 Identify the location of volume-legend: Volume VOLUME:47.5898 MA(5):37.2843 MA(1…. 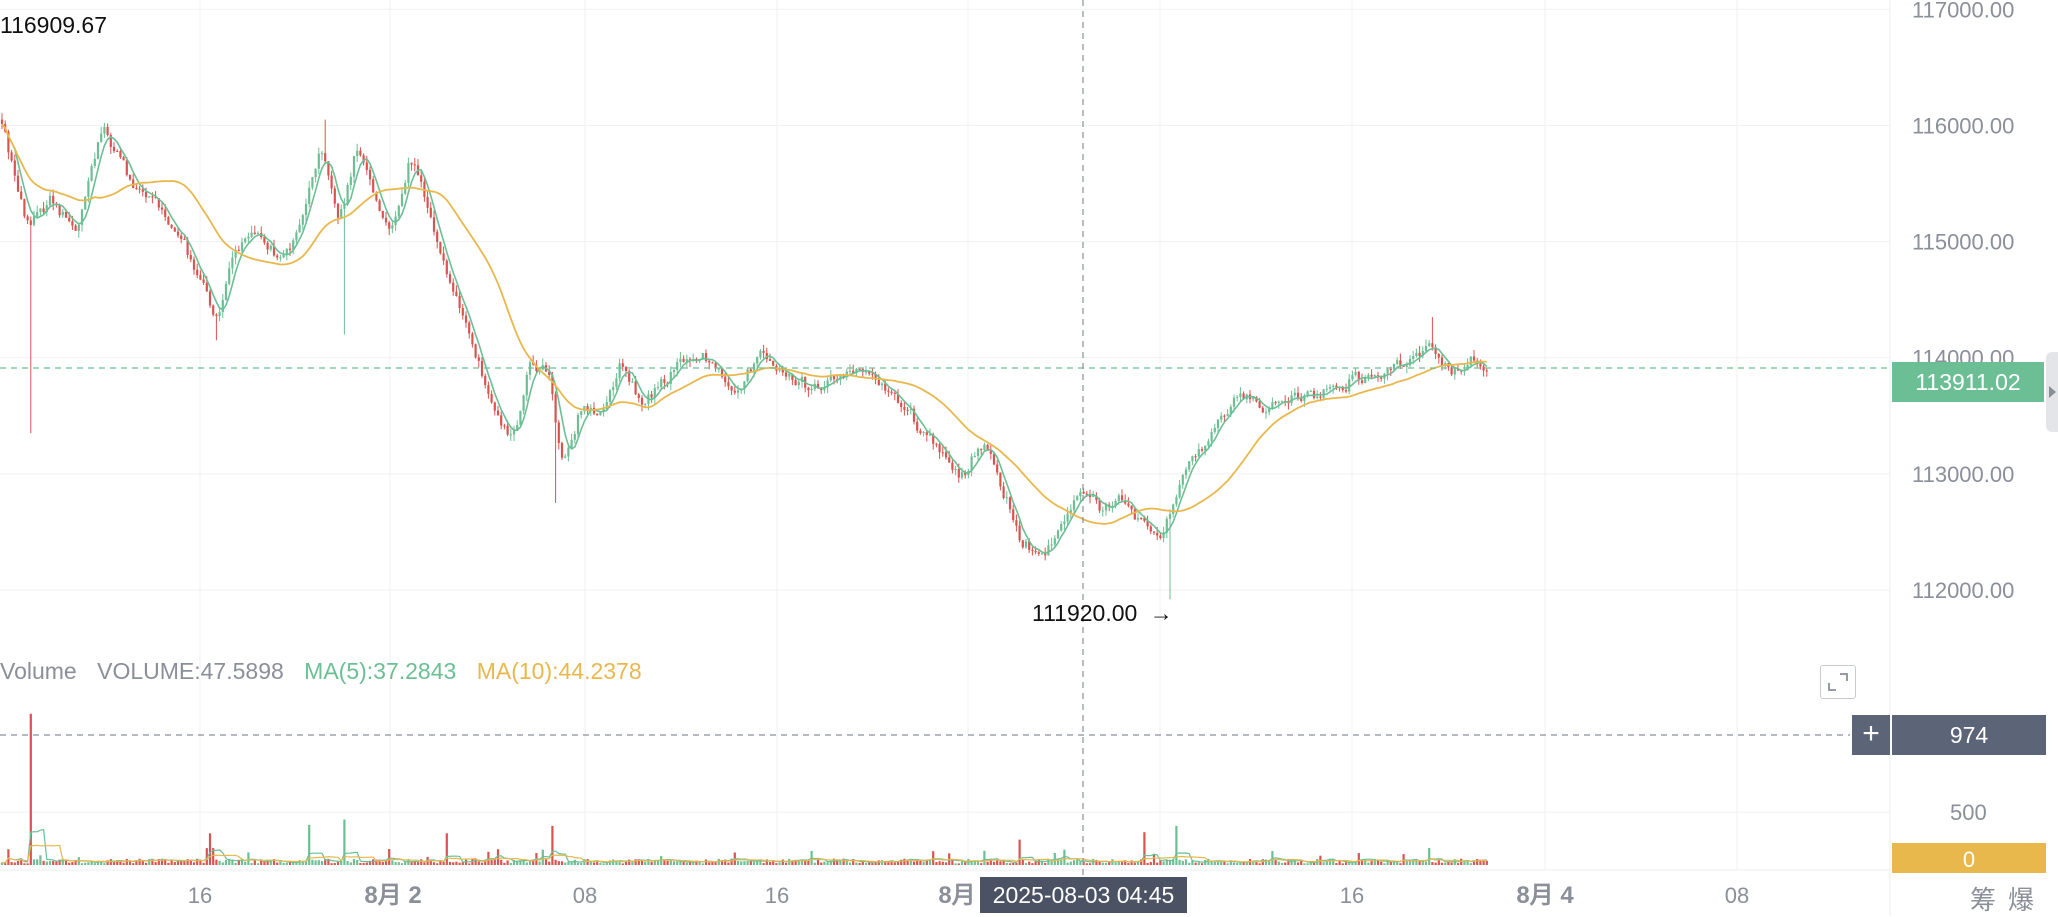
(328, 671).